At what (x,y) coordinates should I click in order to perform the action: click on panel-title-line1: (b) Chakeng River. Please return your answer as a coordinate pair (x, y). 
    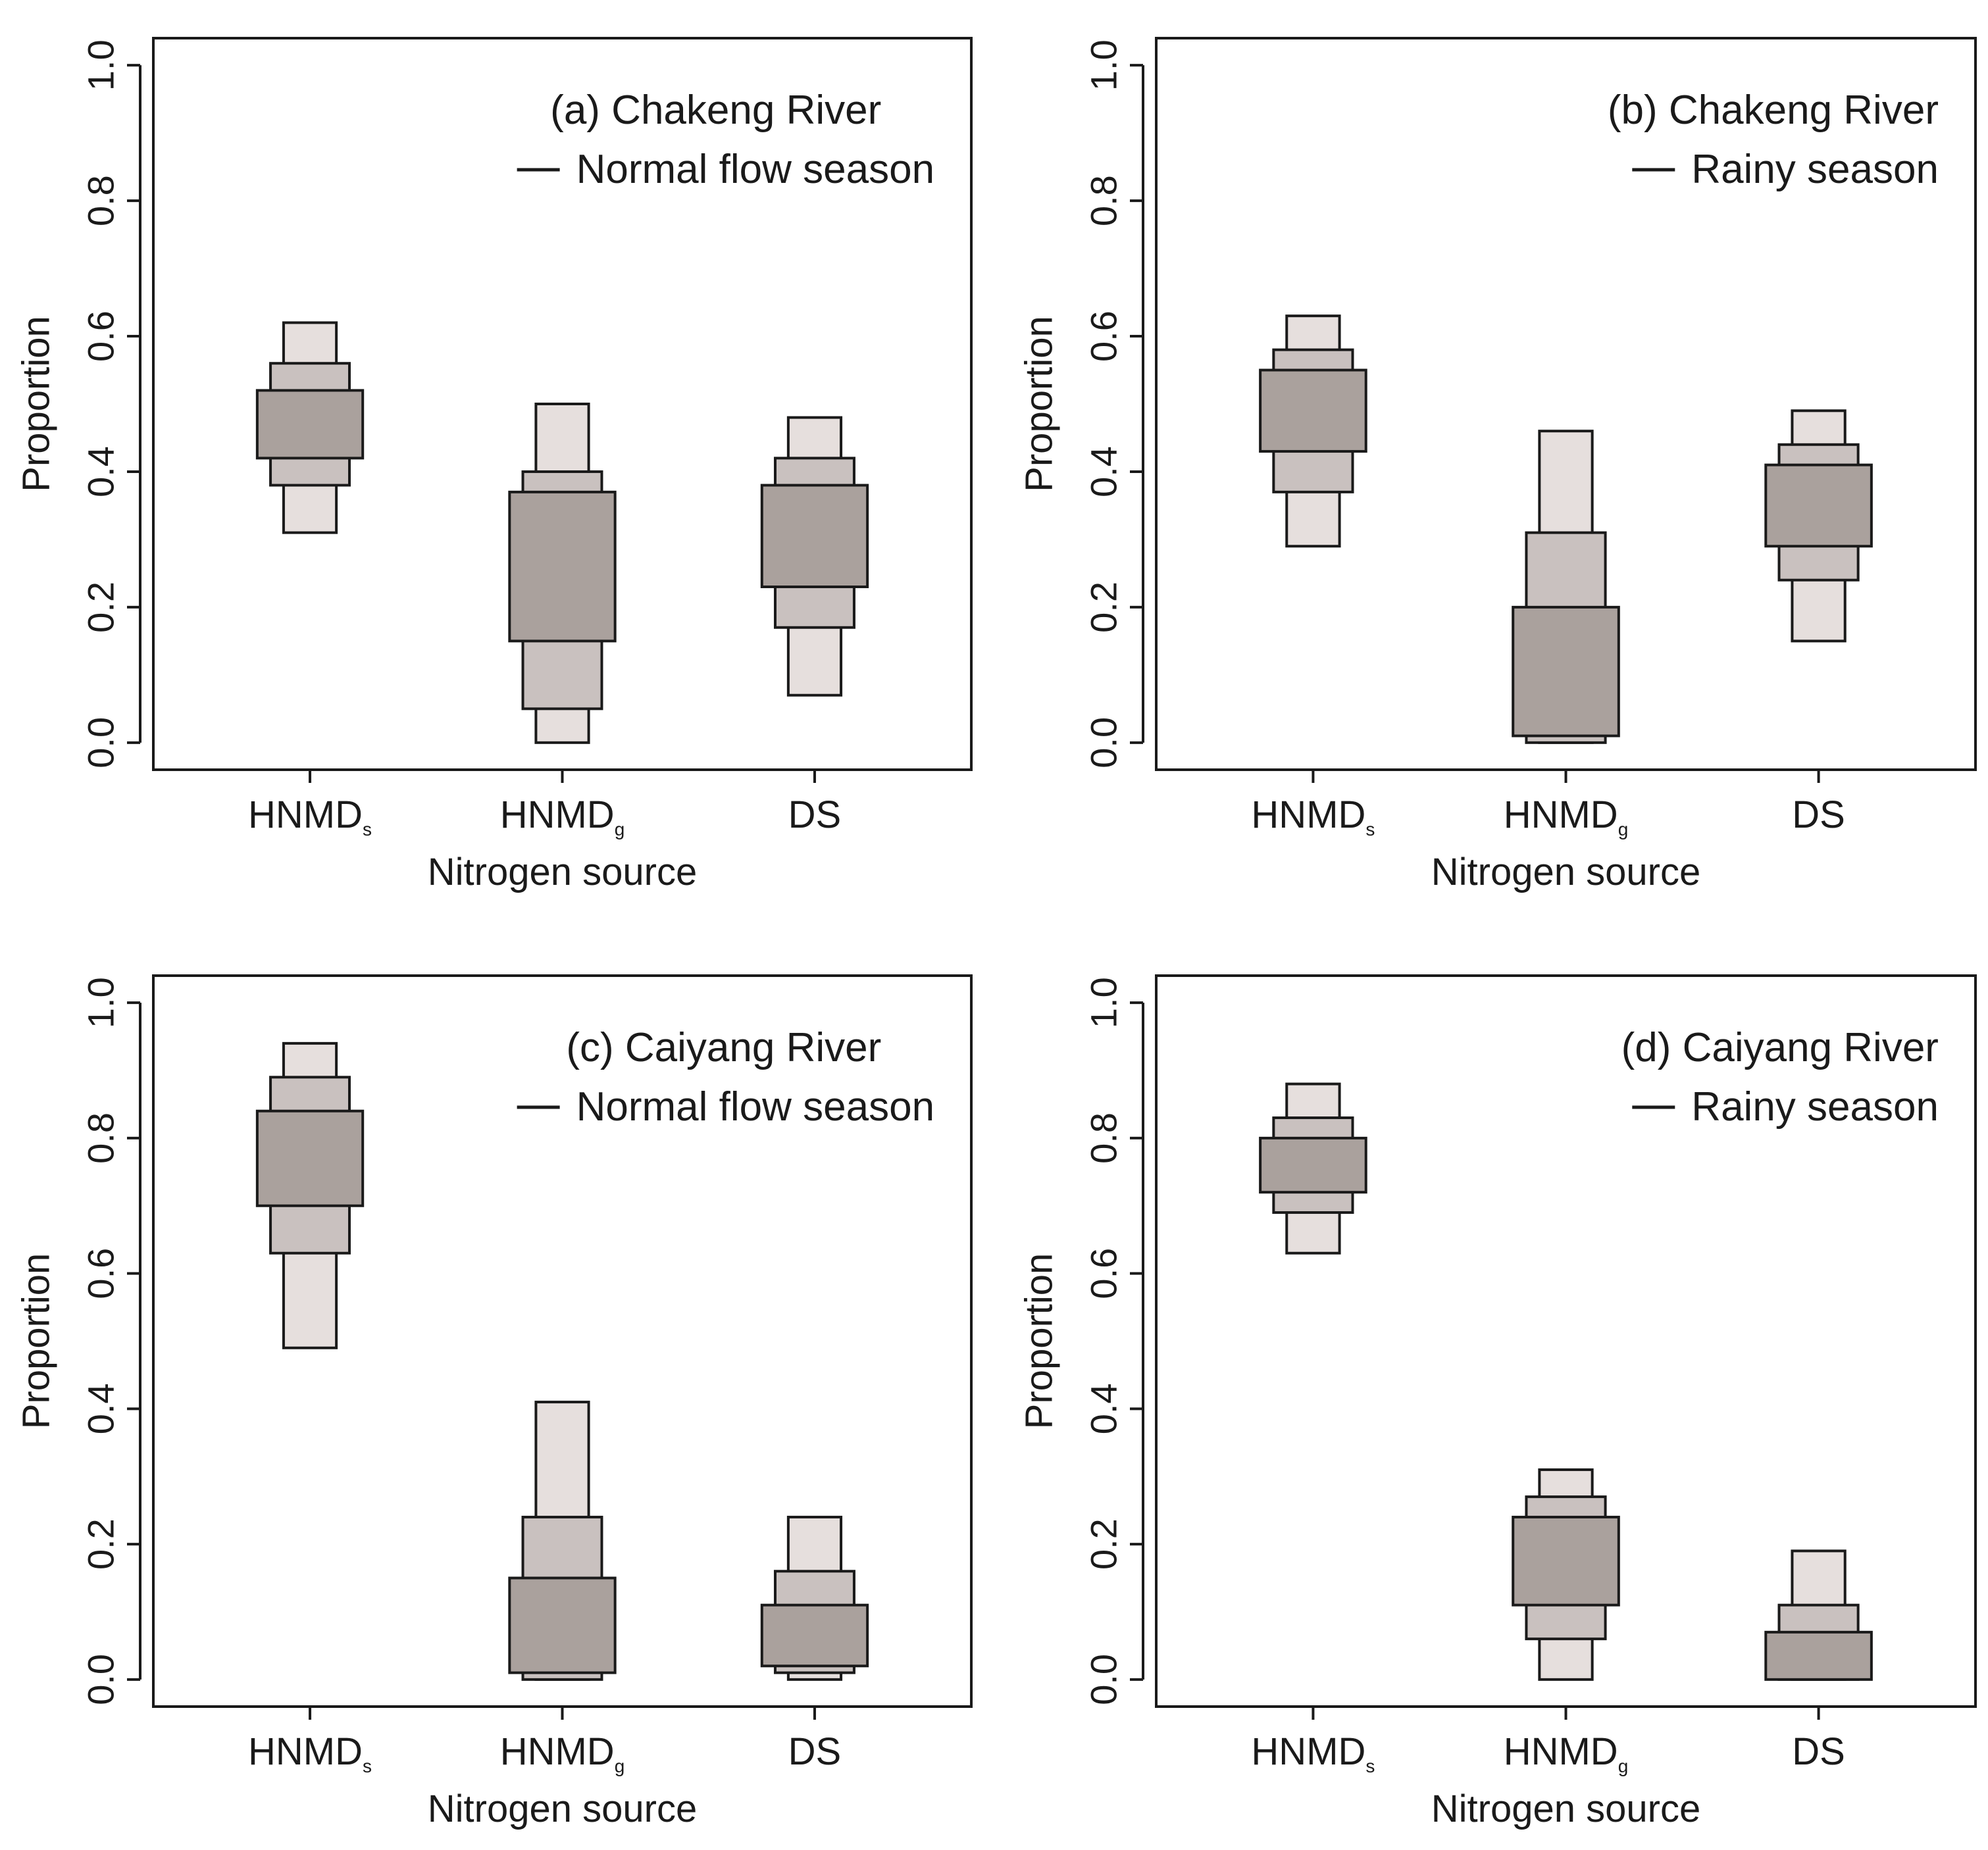
    Looking at the image, I should click on (1773, 111).